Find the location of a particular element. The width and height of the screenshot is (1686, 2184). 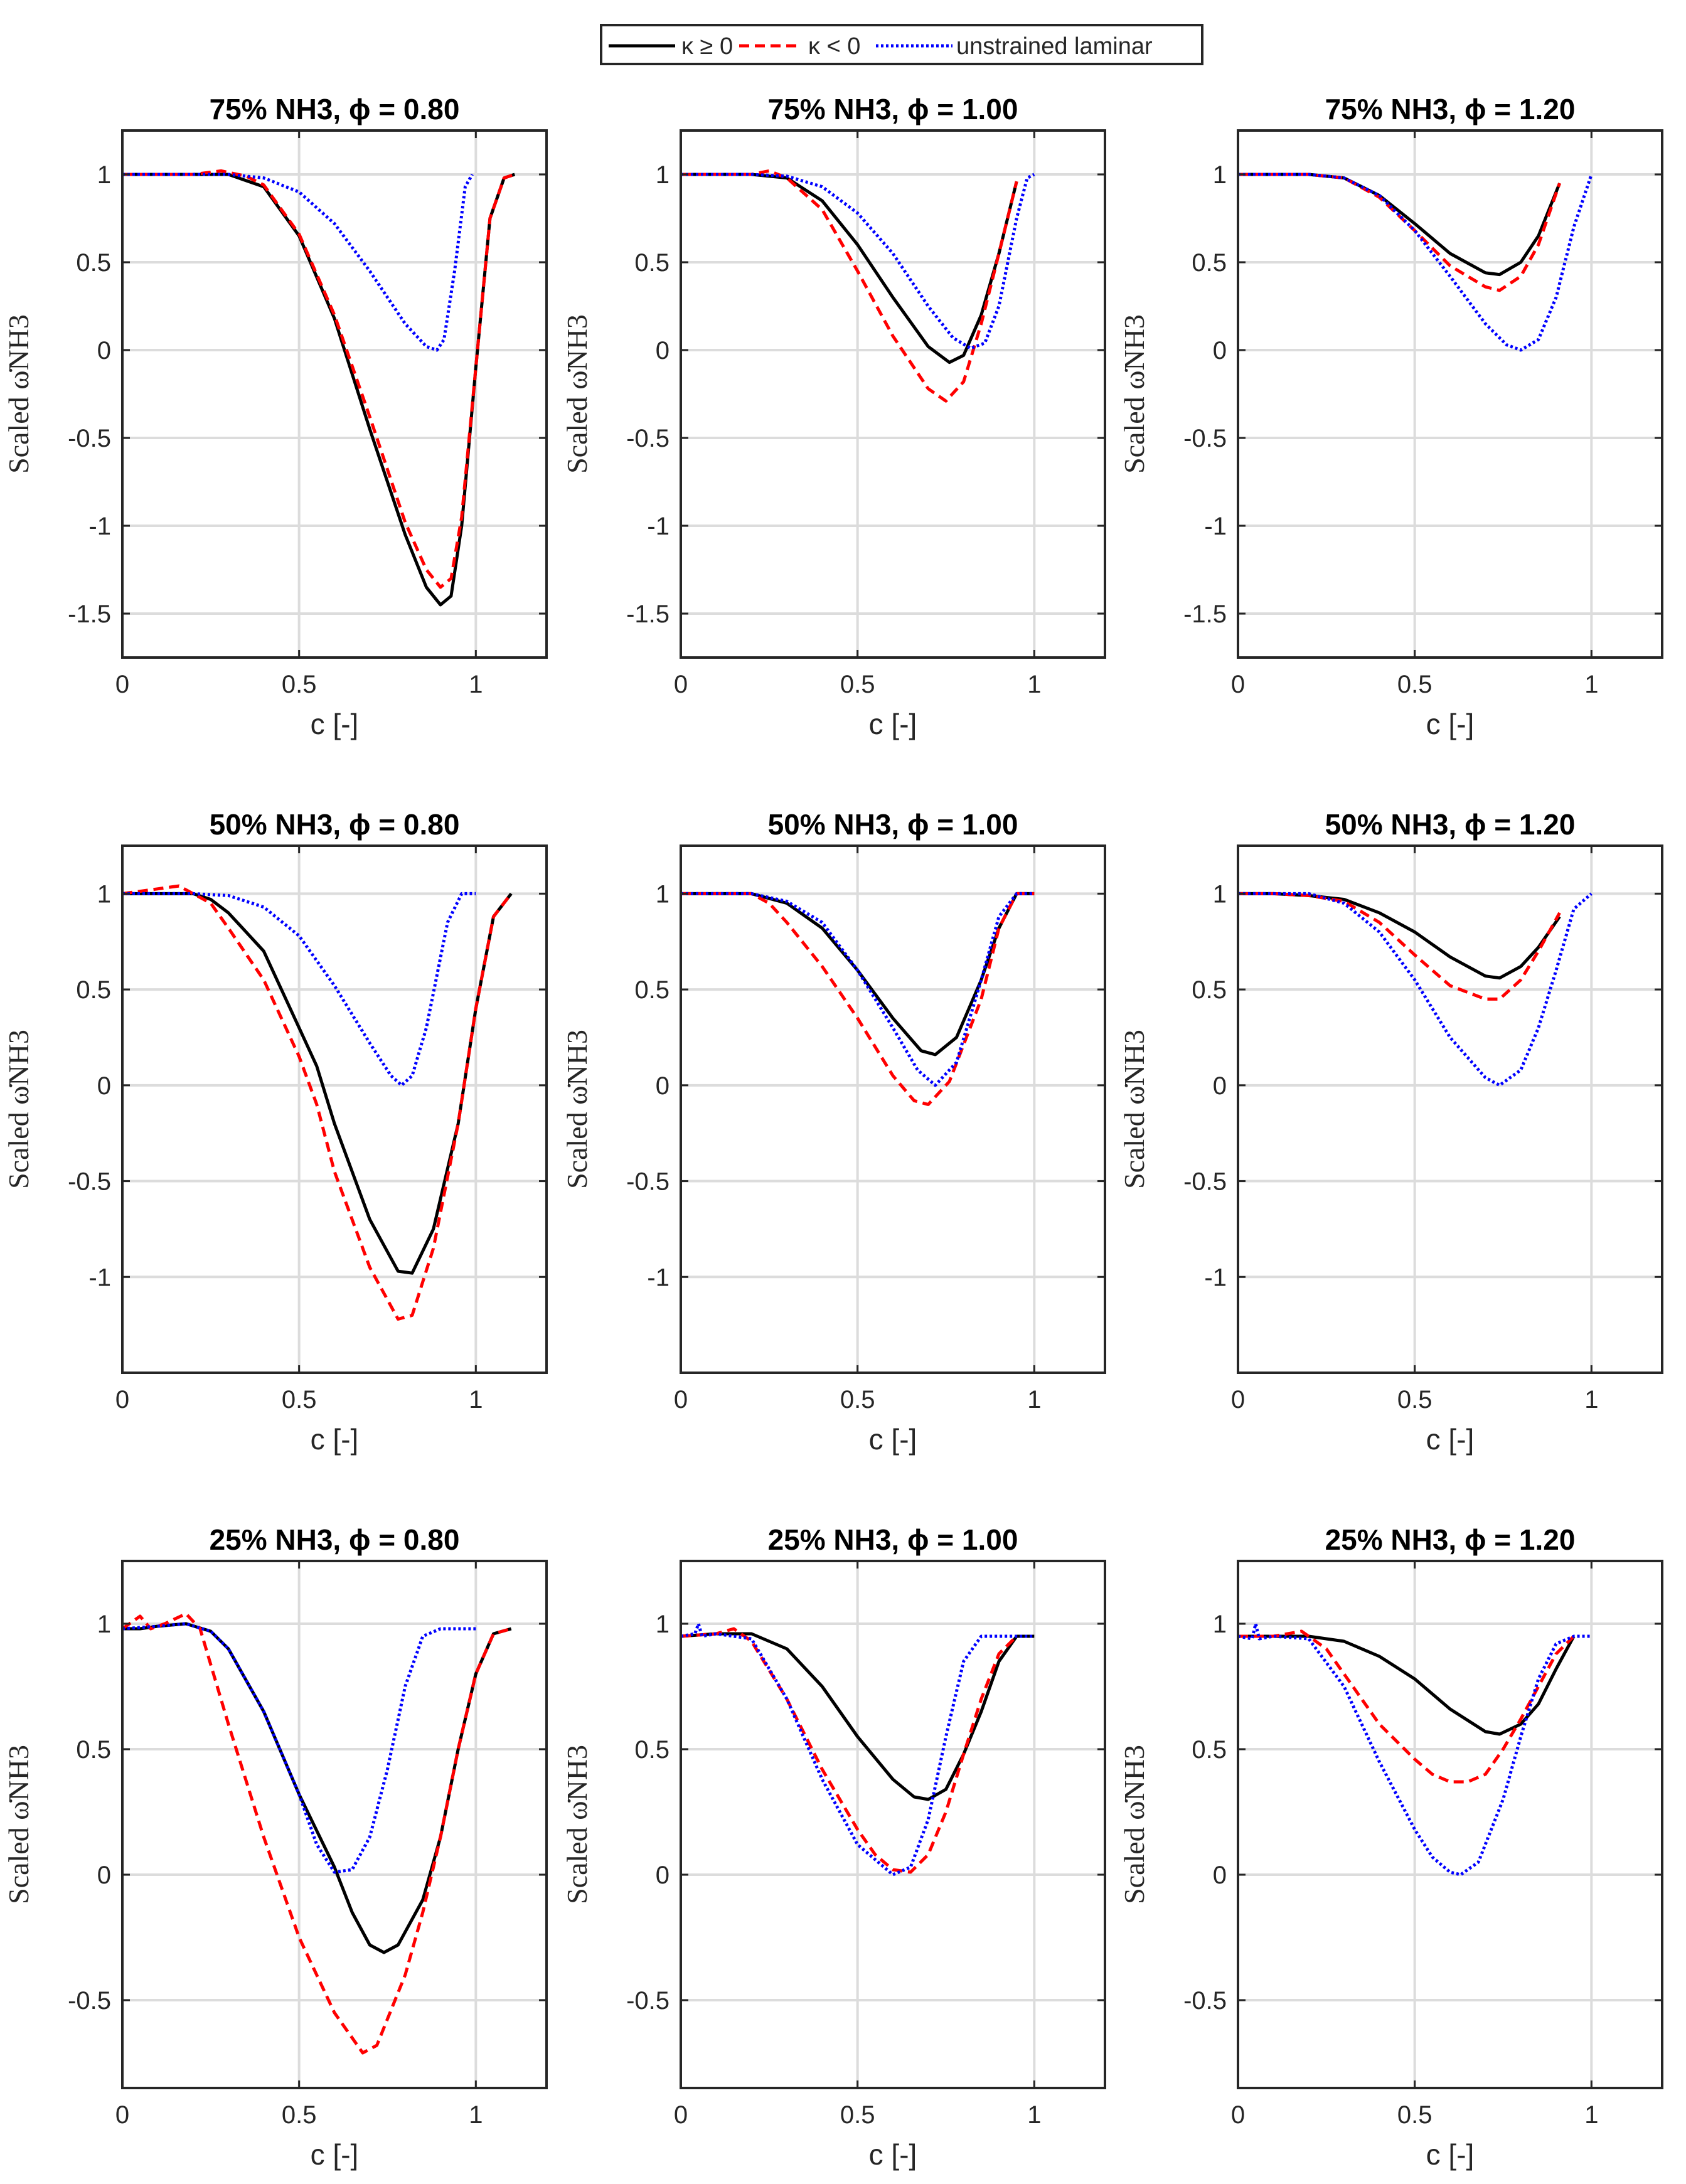

legend-label-0: κ ≥ 0 is located at coordinates (707, 47).